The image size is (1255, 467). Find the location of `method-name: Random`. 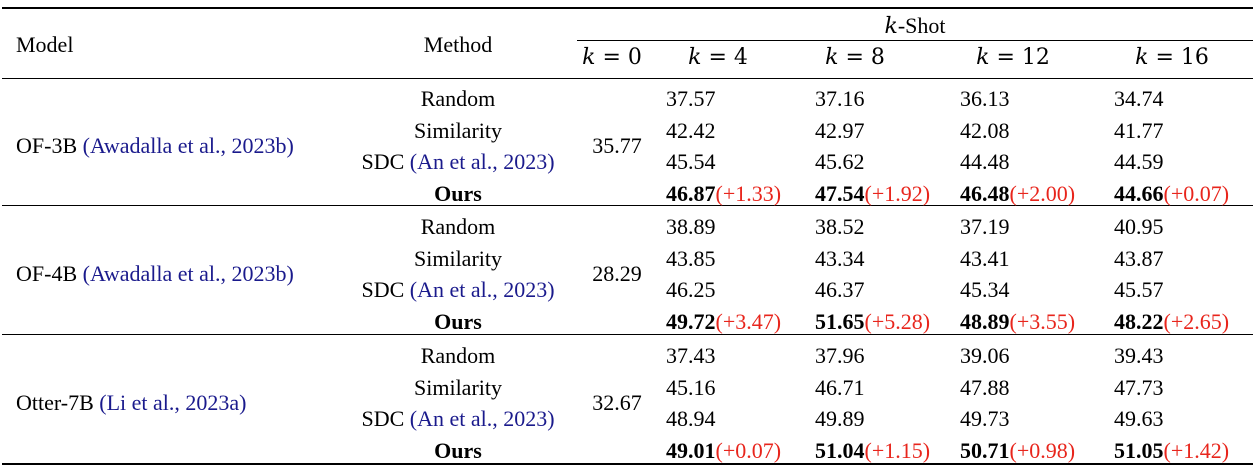

method-name: Random is located at coordinates (458, 356).